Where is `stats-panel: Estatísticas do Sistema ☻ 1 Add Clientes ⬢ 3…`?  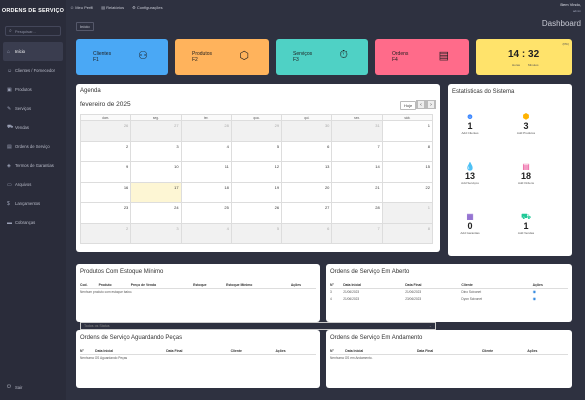 stats-panel: Estatísticas do Sistema ☻ 1 Add Clientes ⬢ 3… is located at coordinates (510, 170).